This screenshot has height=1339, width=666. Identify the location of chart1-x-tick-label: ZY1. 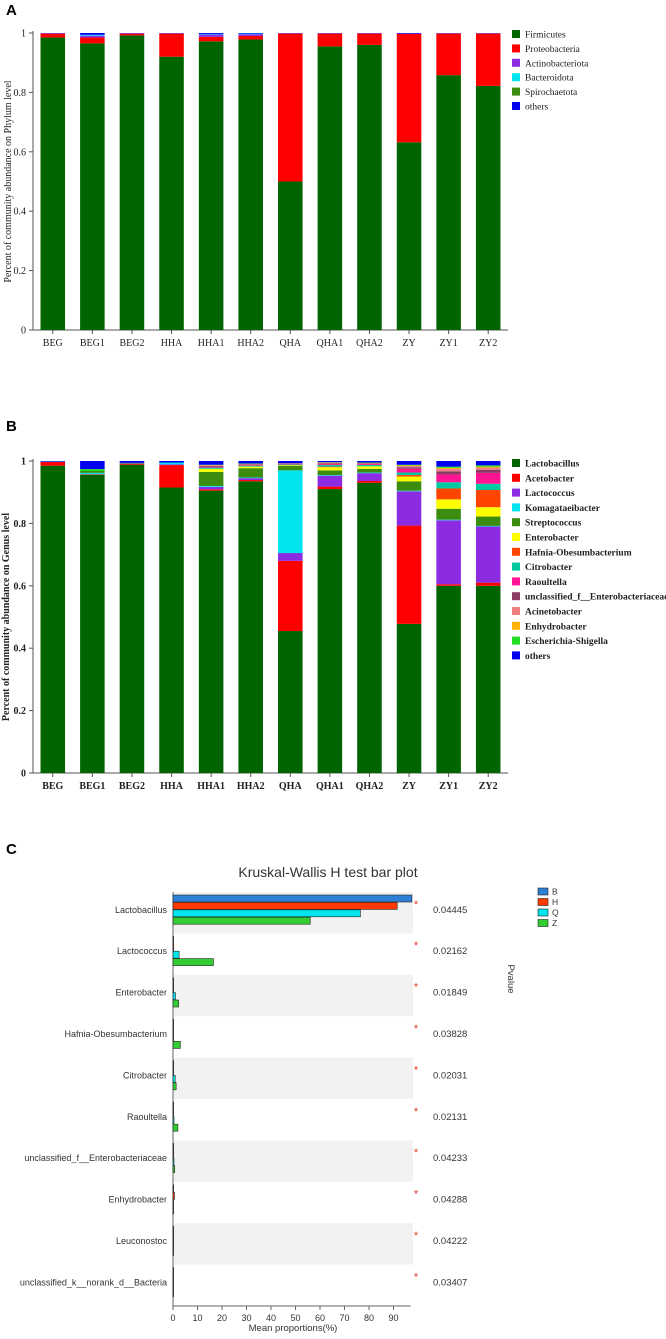
(448, 343).